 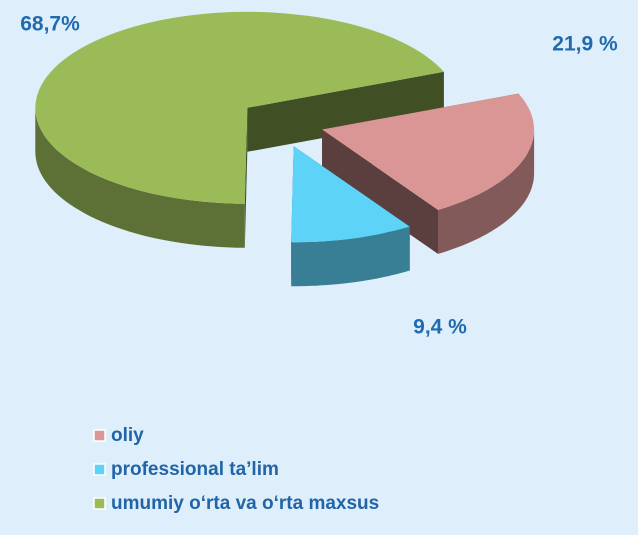 I want to click on data-label: 68,7%, so click(x=50, y=24).